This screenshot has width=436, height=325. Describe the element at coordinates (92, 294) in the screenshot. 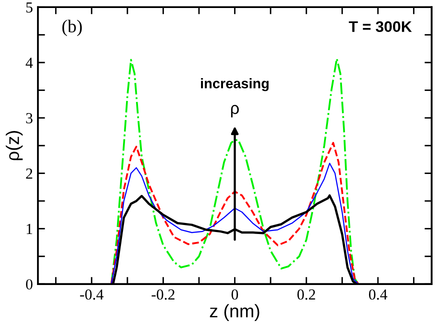

I see `x-tick-label: -0.4` at that location.